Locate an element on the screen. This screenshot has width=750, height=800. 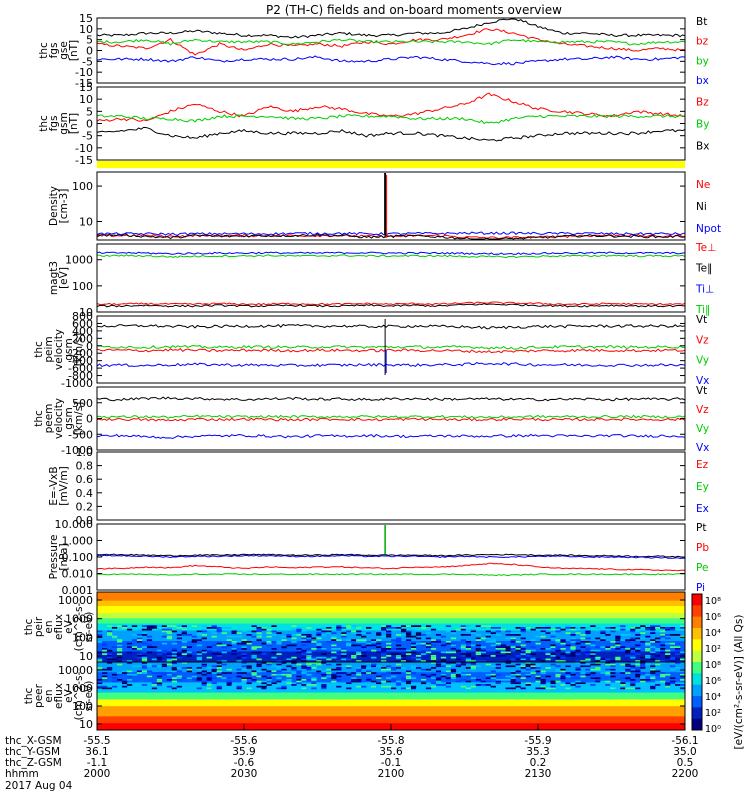
legend-vz: Vz is located at coordinates (702, 410).